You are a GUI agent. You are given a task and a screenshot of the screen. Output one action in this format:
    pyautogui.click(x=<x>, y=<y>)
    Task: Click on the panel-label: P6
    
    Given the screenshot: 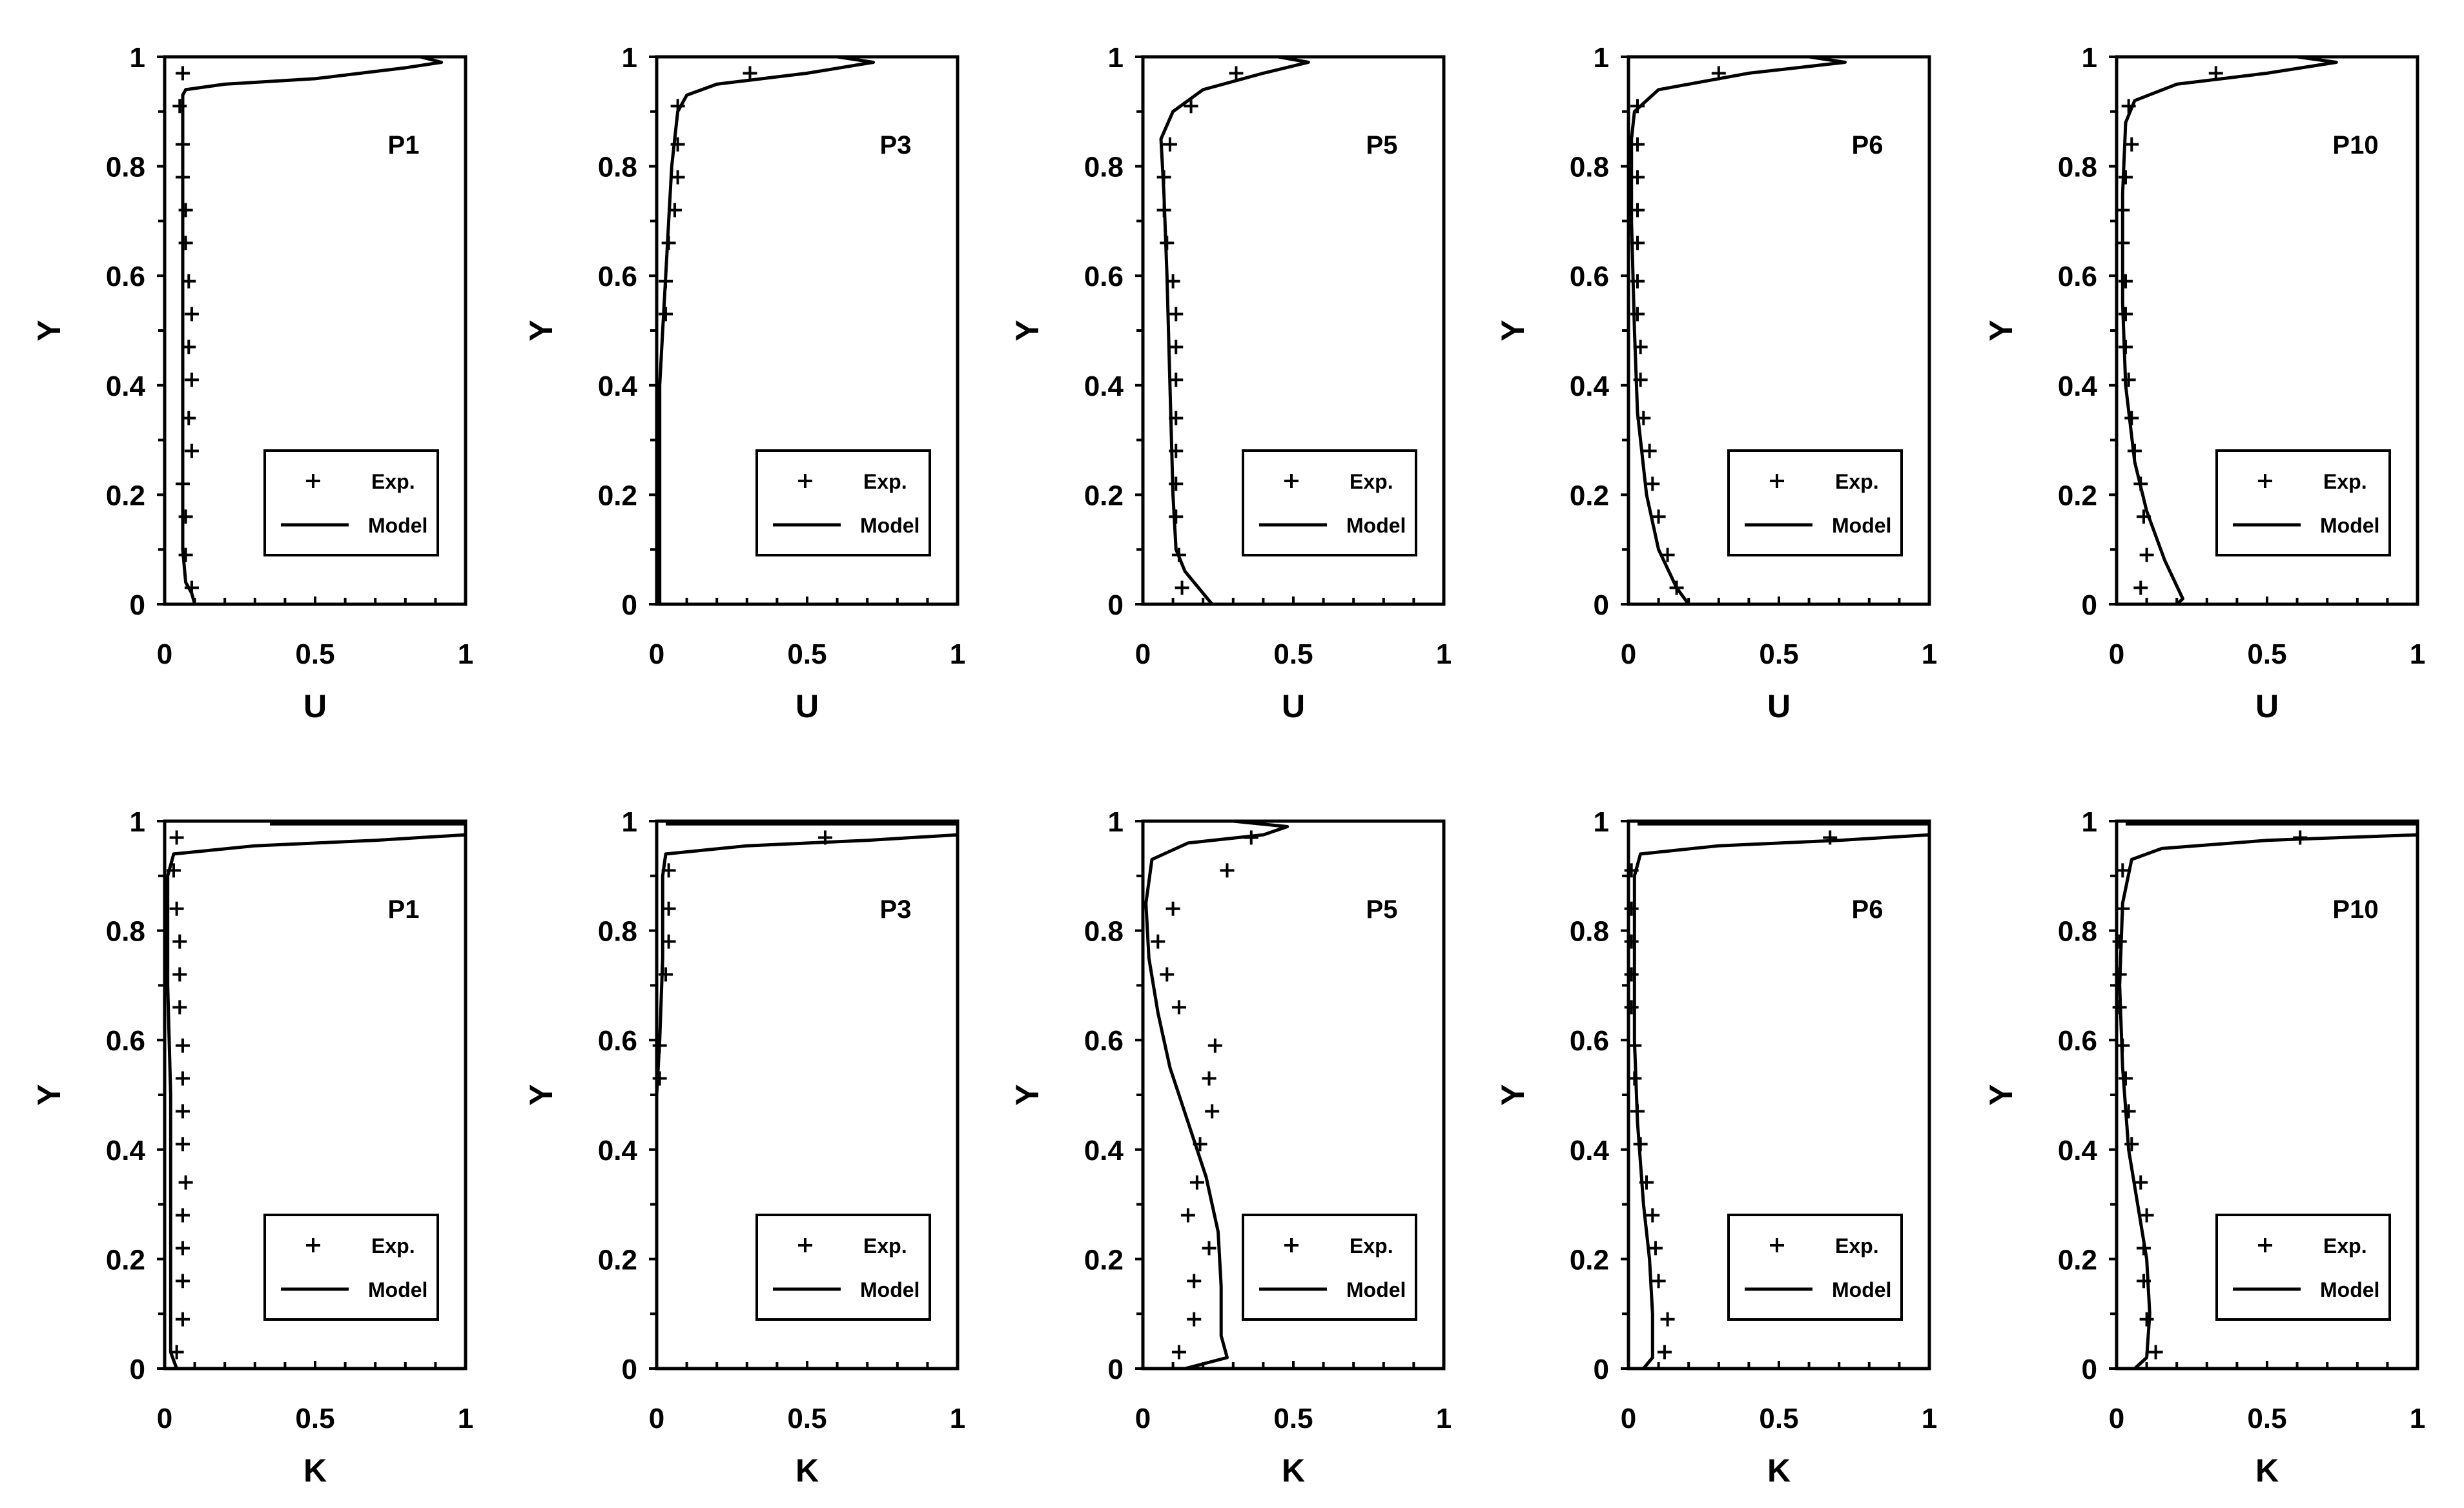 What is the action you would take?
    pyautogui.click(x=1868, y=909)
    